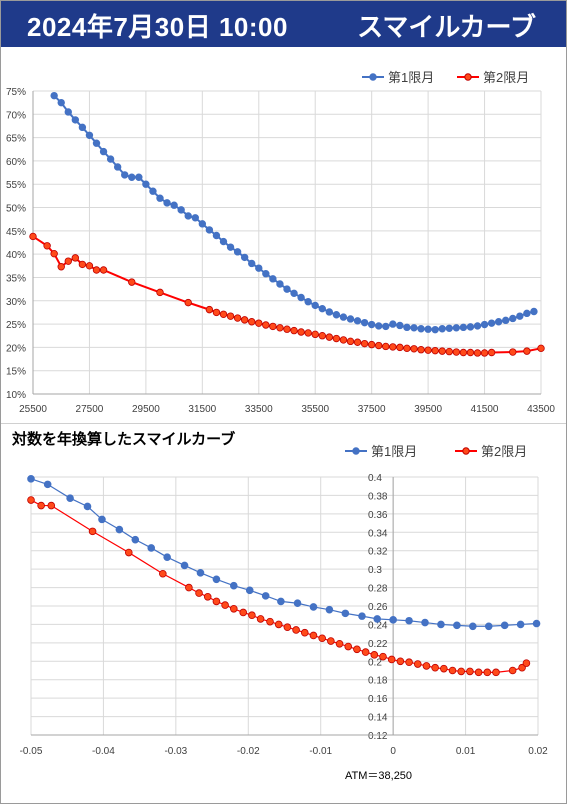 This screenshot has width=567, height=804. Describe the element at coordinates (123, 439) in the screenshot. I see `chart-title: 対数を年換算したスマイルカーブ` at that location.